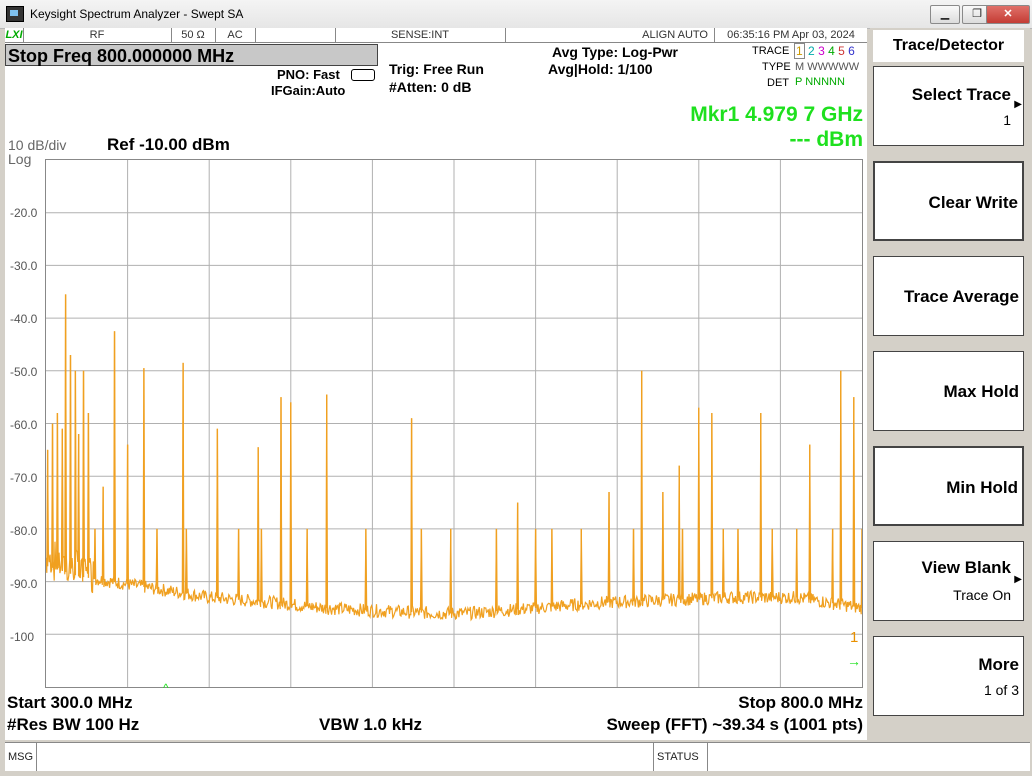 Image resolution: width=1032 pixels, height=776 pixels. I want to click on min-hold-softkey: Min Hold, so click(948, 486).